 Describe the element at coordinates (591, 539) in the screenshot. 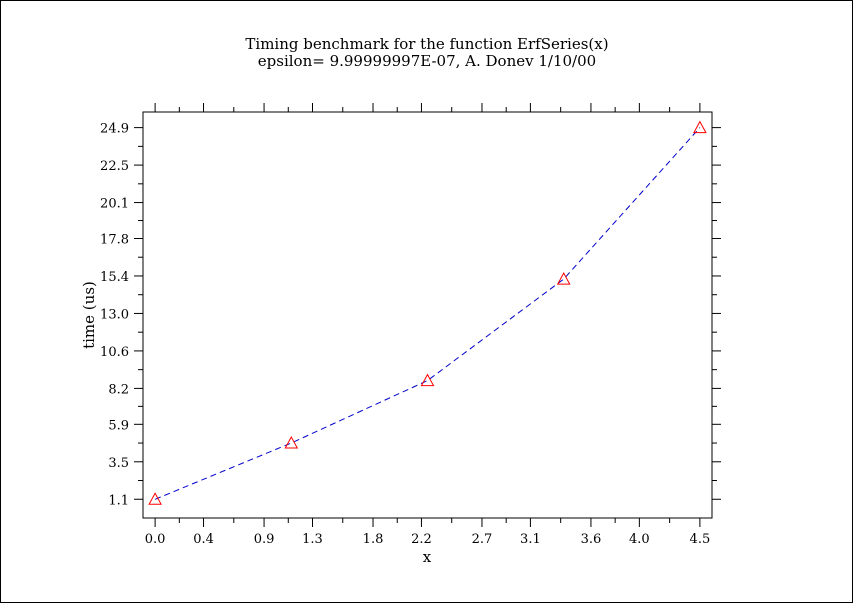

I see `x-tick-label: 3.6` at that location.